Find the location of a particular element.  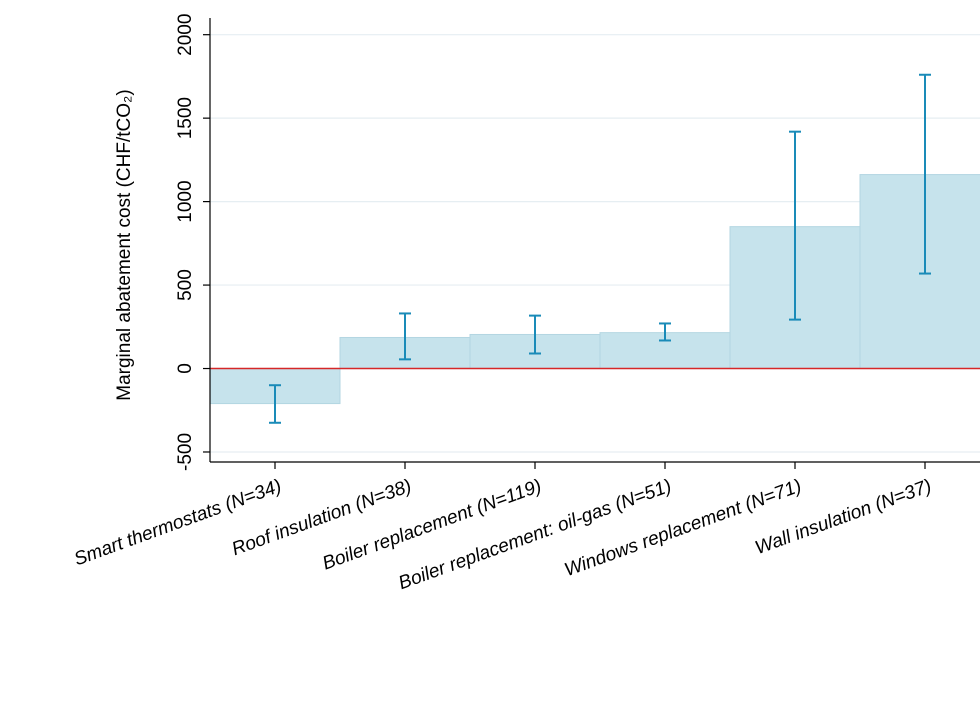

x-tick-label: Windows replacement (N=71) is located at coordinates (683, 528).